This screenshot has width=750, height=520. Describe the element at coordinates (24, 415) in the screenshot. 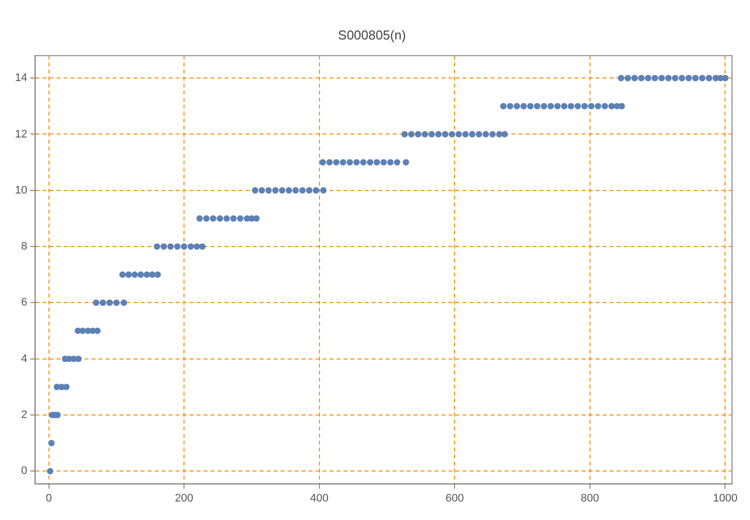

I see `y-tick-label: 2` at that location.